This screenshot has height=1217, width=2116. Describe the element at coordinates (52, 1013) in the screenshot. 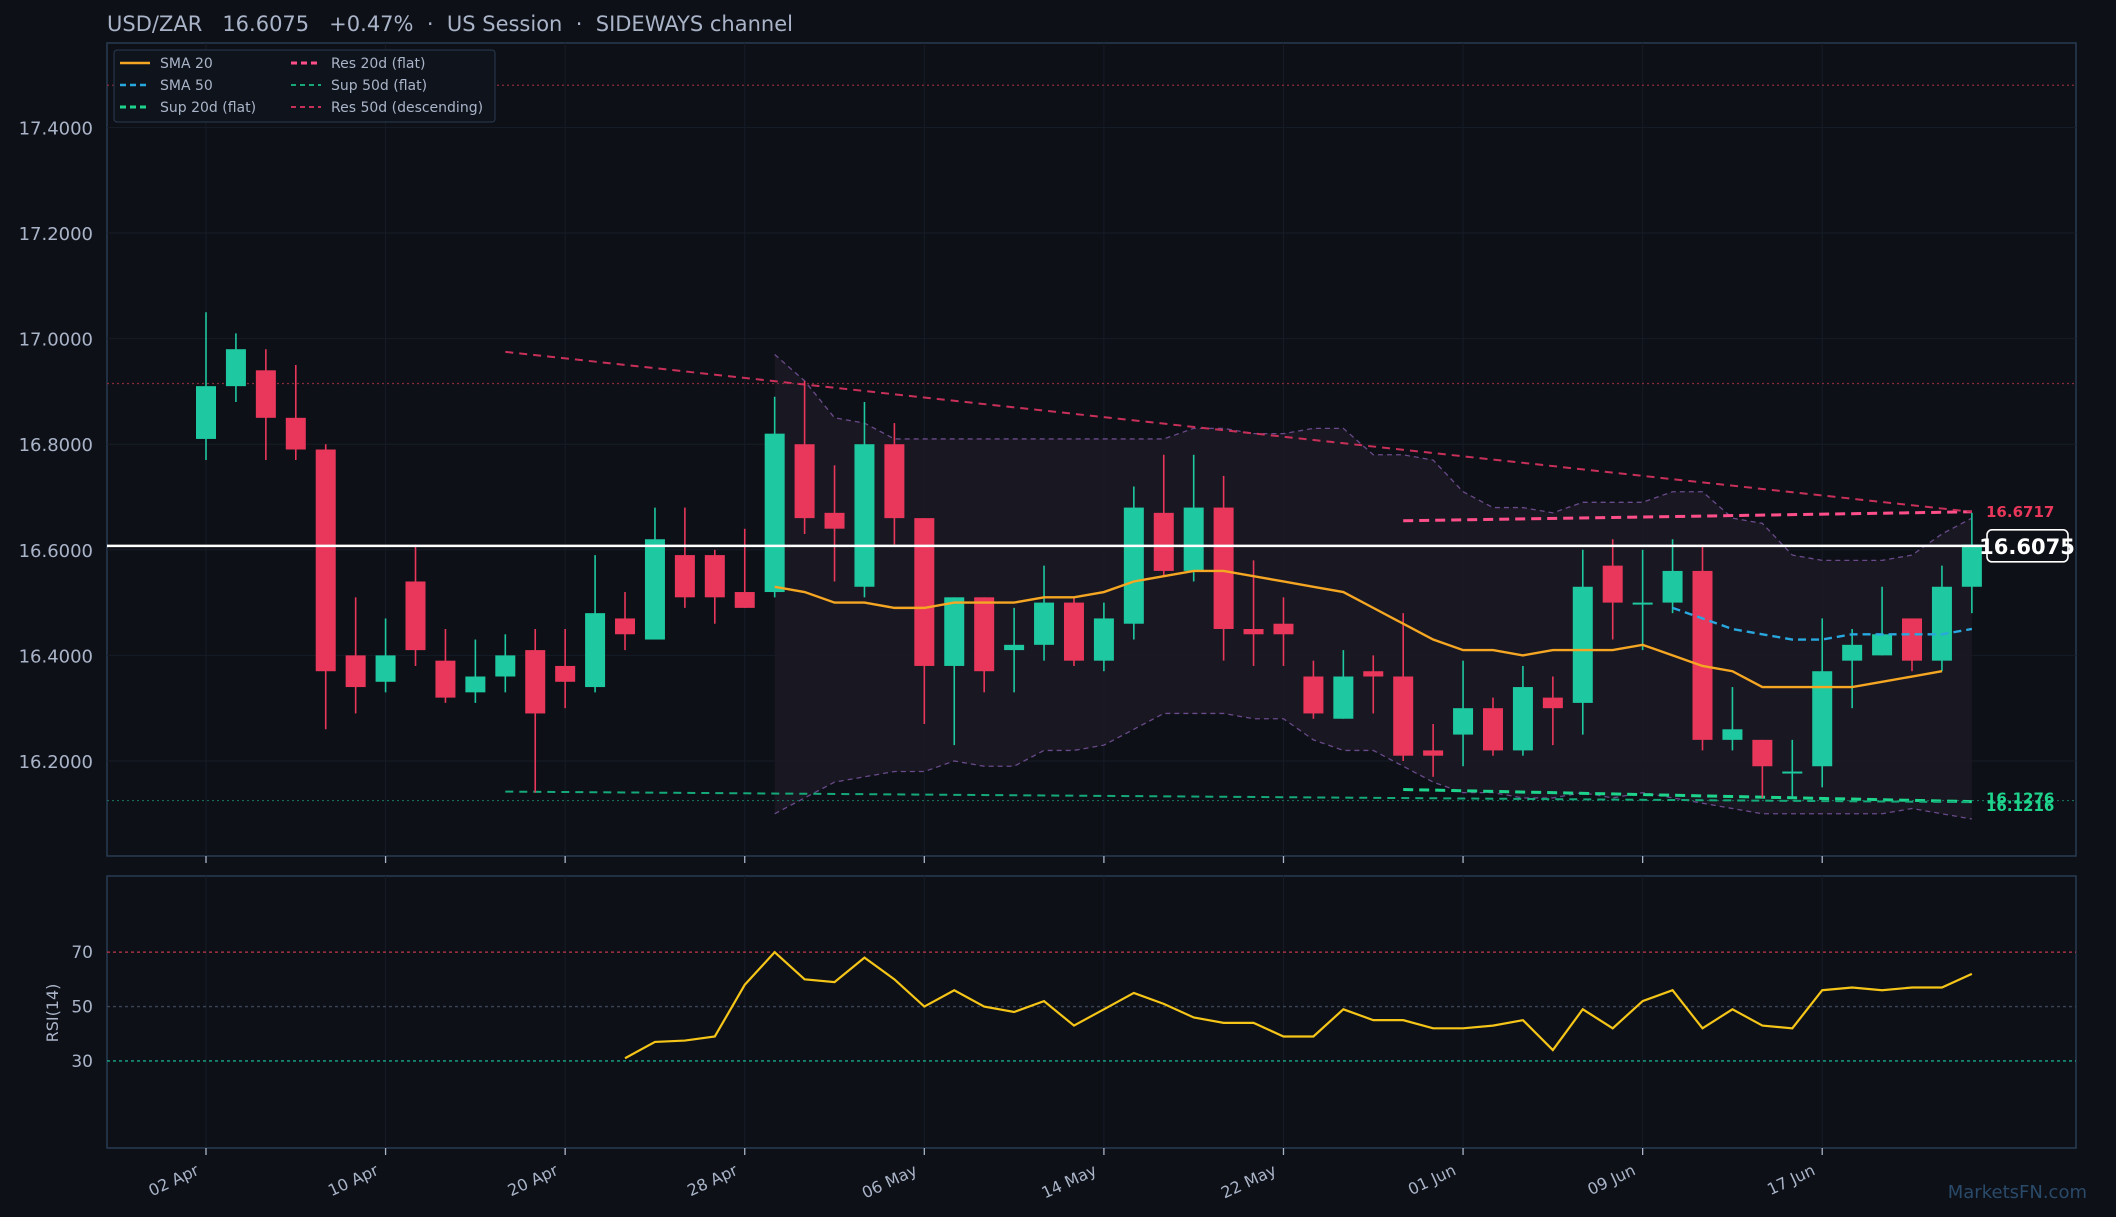

I see `rsi-axis-label: RSI(14)` at that location.